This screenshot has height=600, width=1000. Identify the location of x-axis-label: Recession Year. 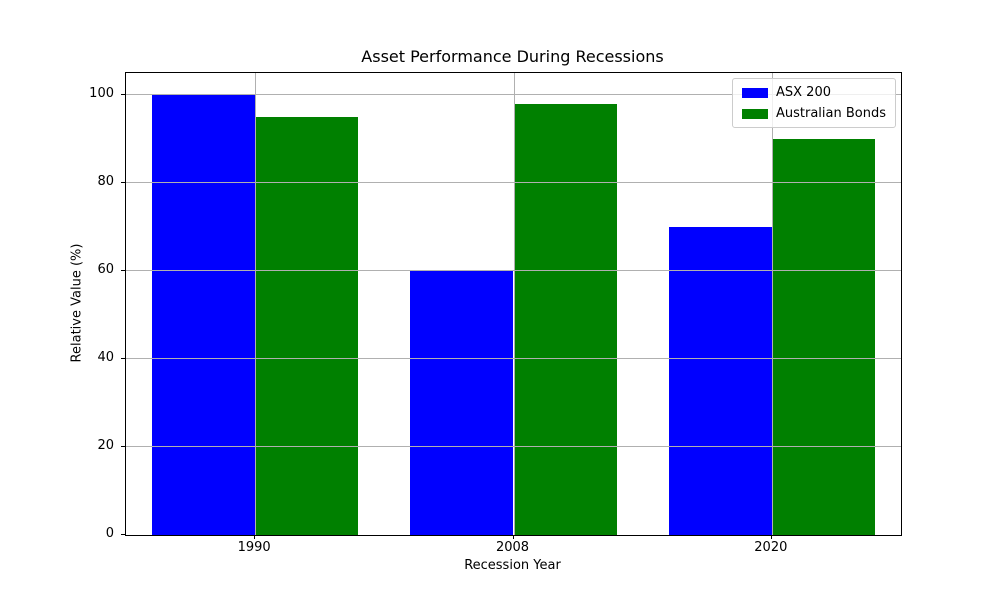
(512, 565).